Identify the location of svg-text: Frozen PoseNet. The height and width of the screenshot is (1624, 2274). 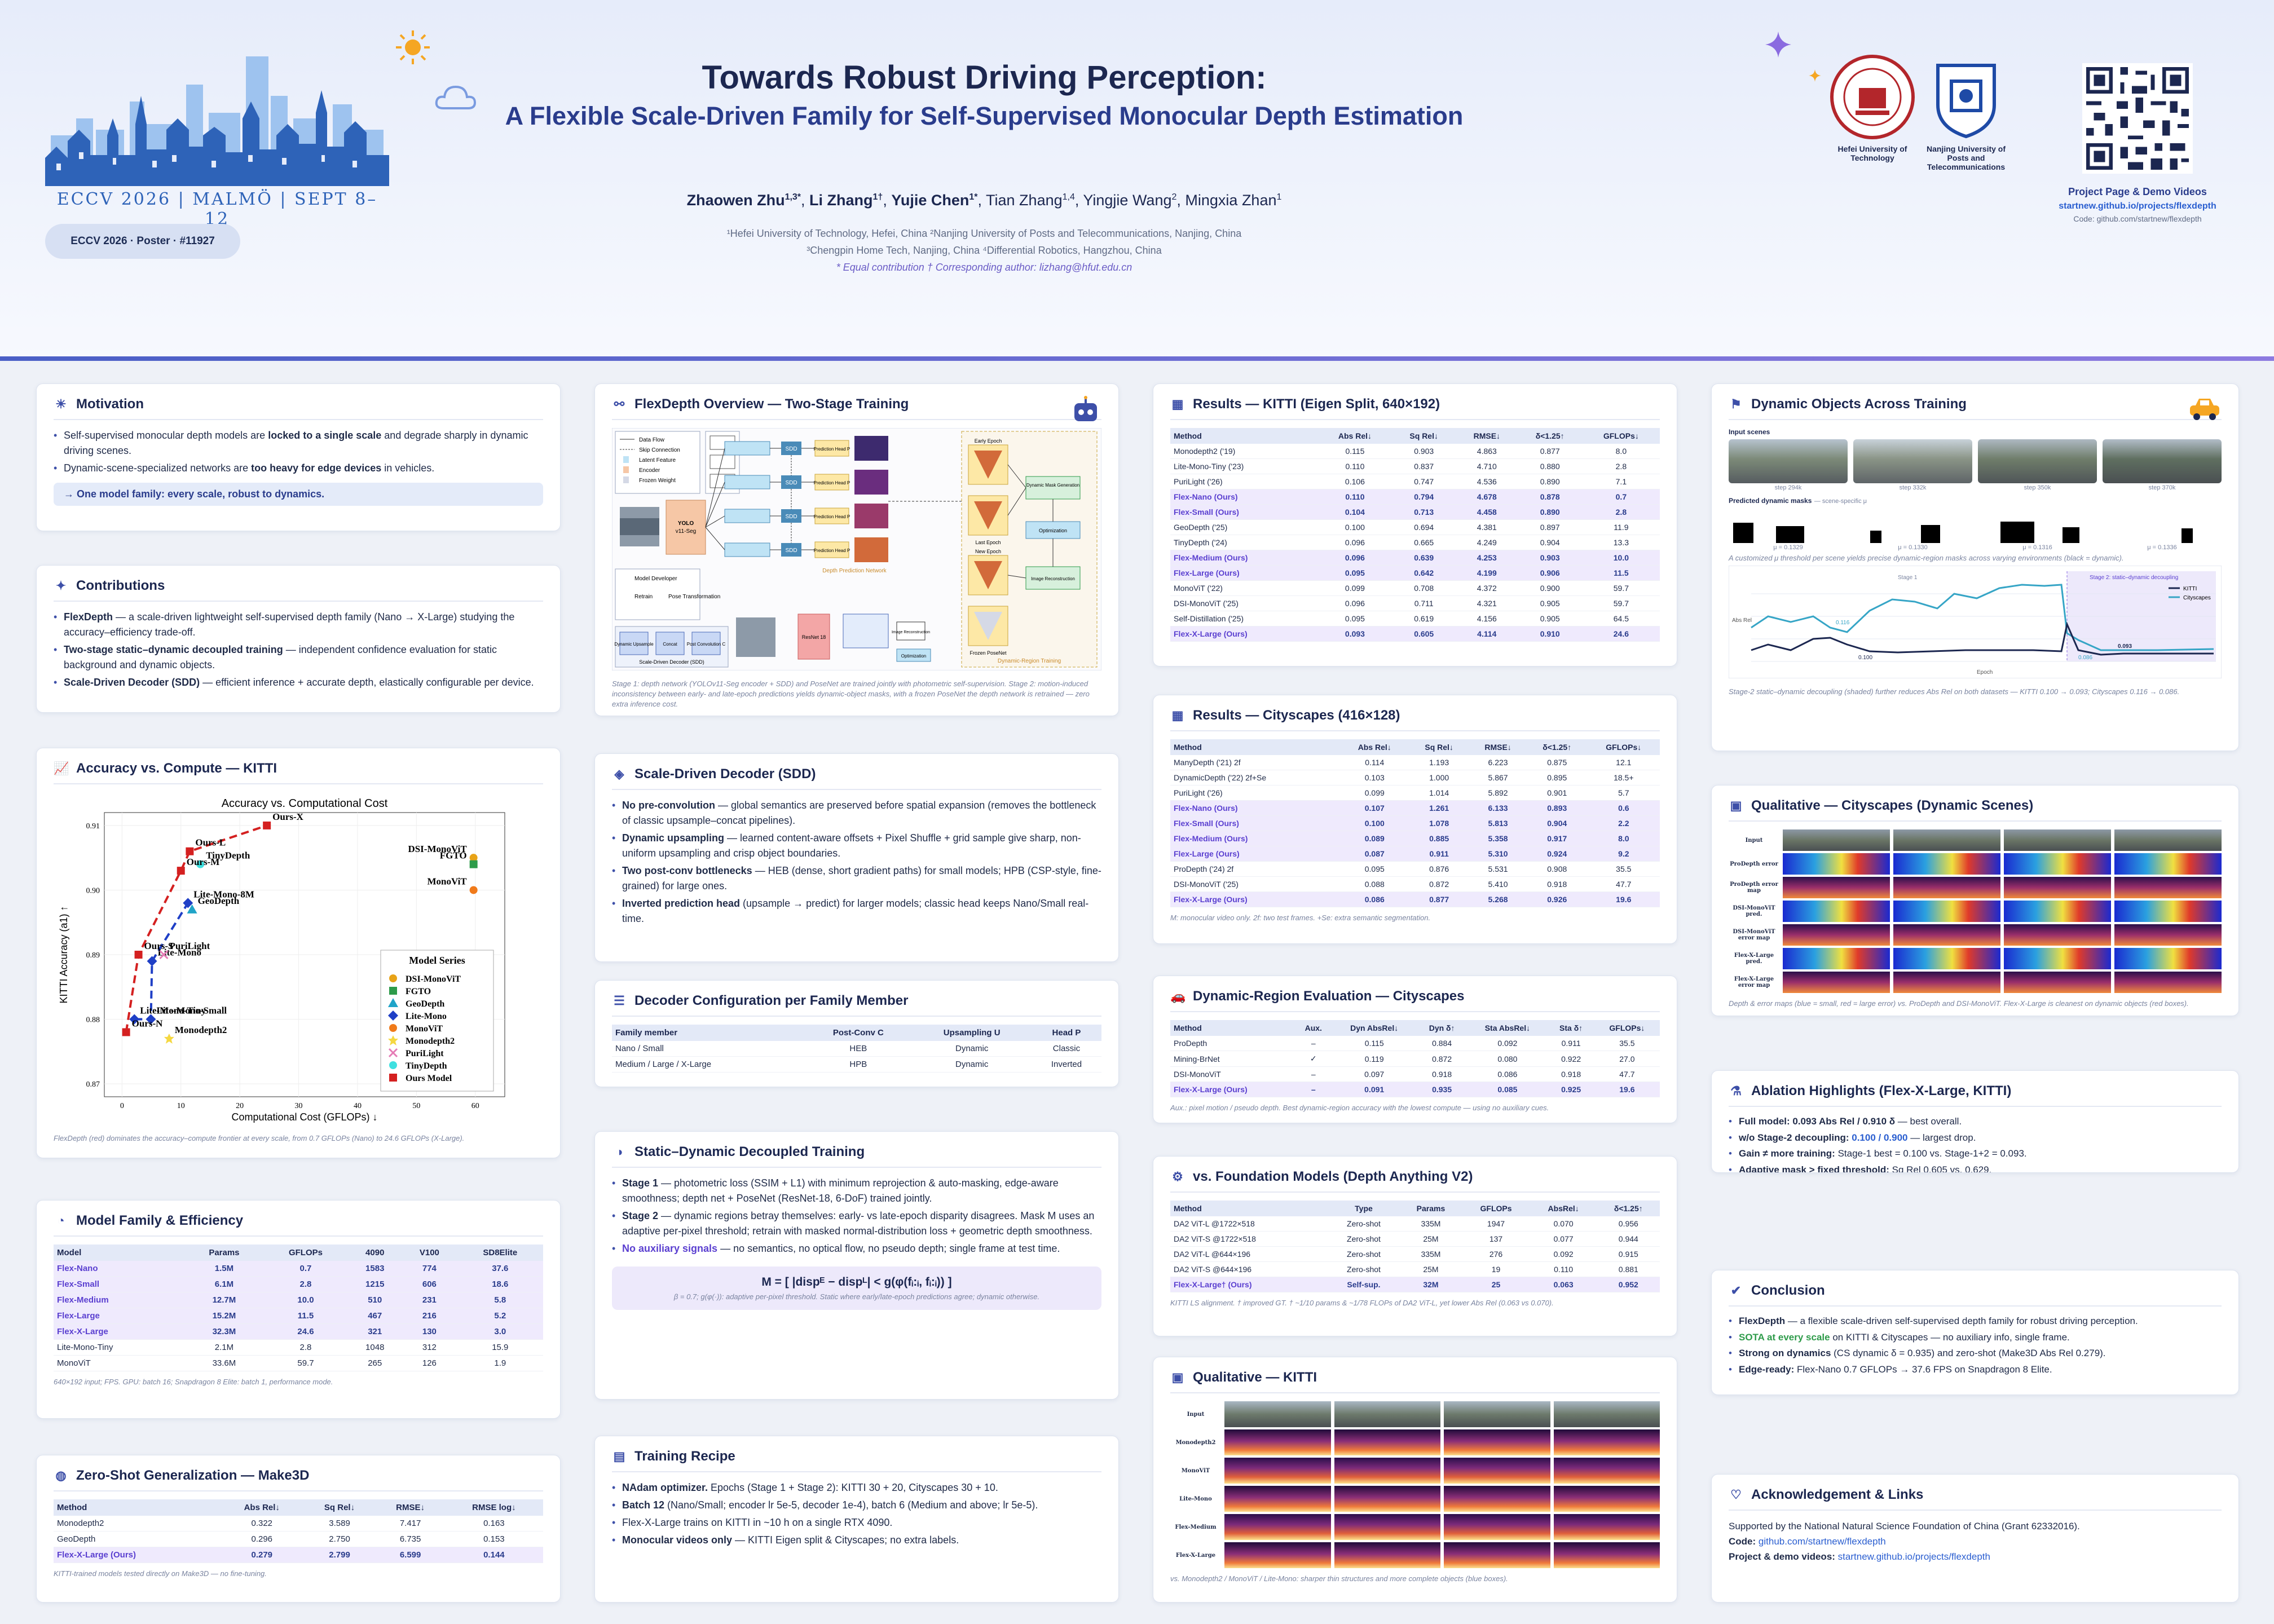
(988, 653).